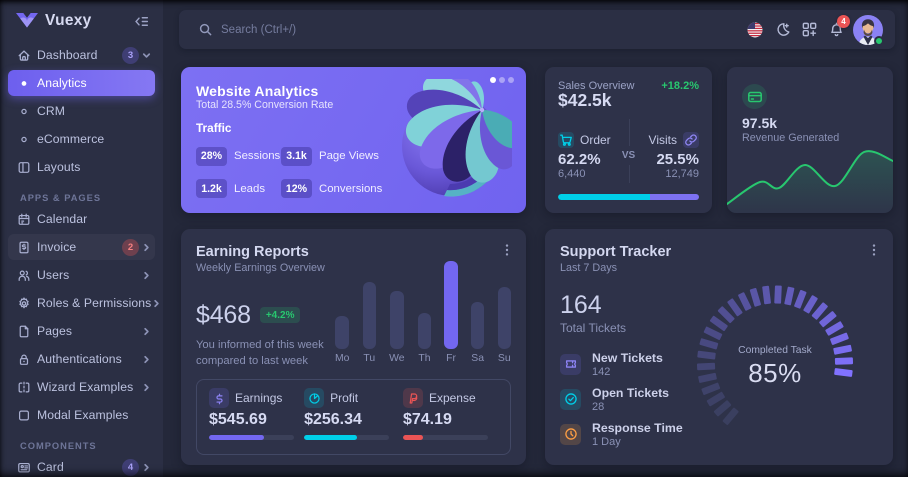  I want to click on sidebar-item-roles-permissions: Roles & Permissions, so click(84, 303).